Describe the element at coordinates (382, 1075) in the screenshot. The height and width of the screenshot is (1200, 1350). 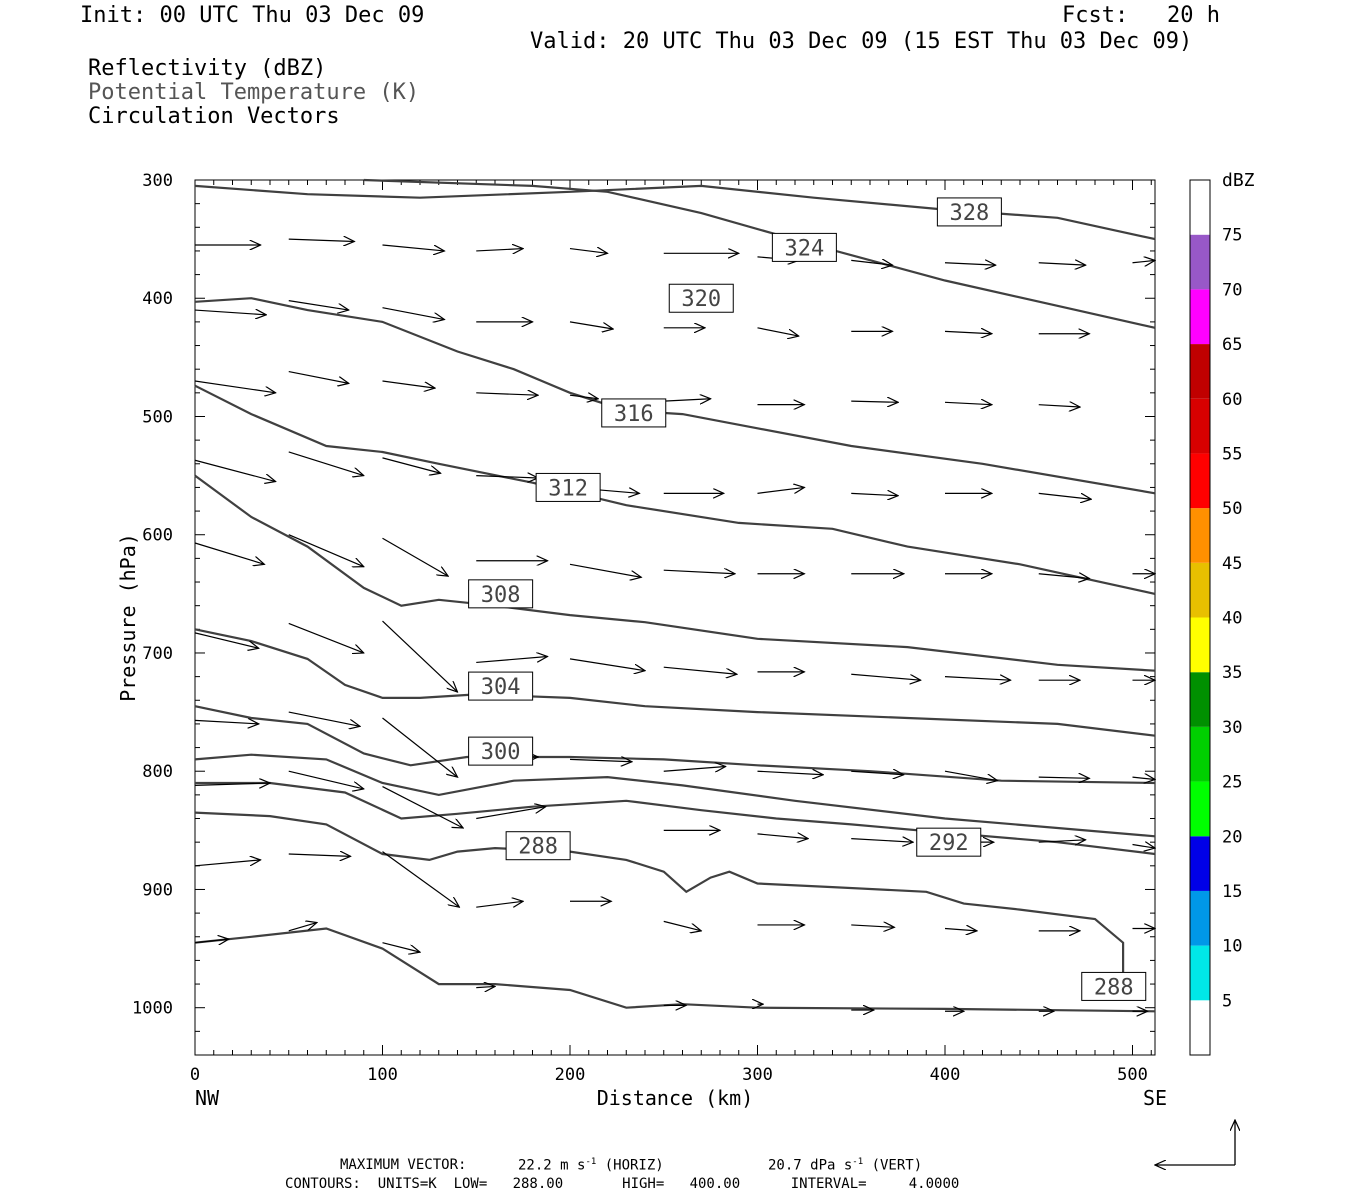
I see `x-tick-label: 100` at that location.